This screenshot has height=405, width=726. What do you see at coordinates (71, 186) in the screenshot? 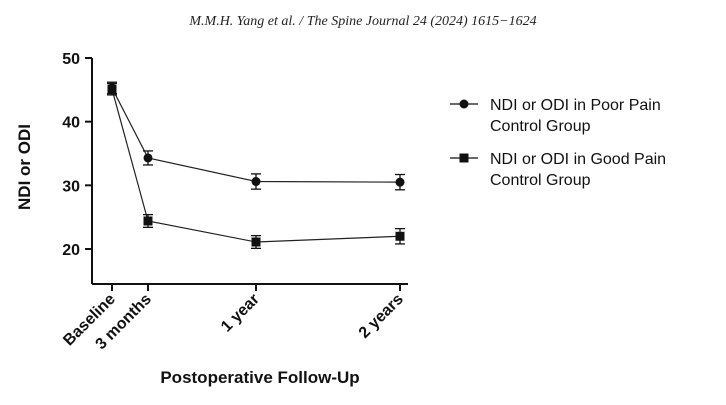
I see `y-tick-label: 30` at bounding box center [71, 186].